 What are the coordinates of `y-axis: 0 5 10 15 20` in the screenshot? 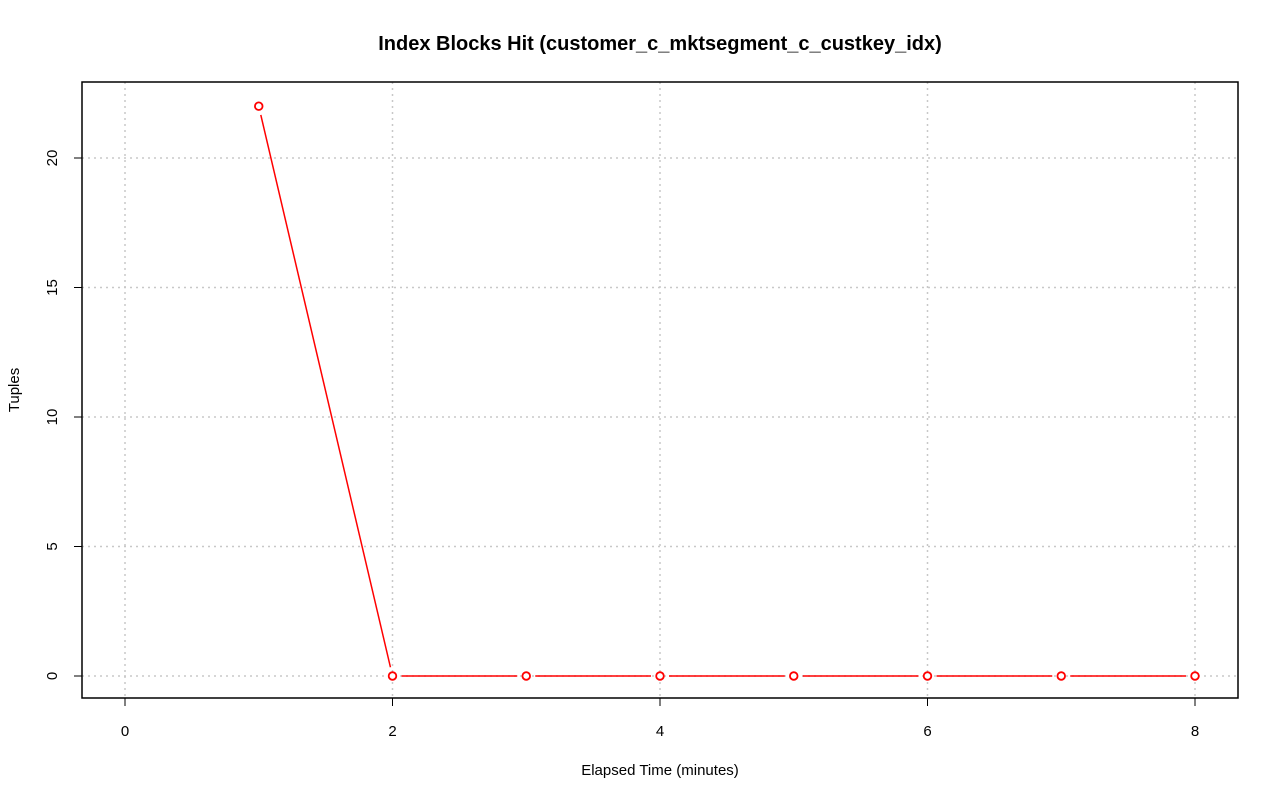 It's located at (63, 415).